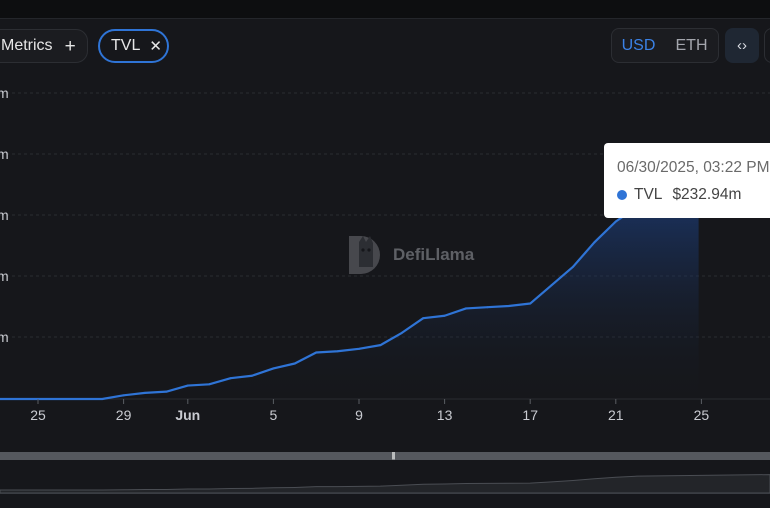 Image resolution: width=770 pixels, height=508 pixels. I want to click on x-tick-label: 5, so click(274, 415).